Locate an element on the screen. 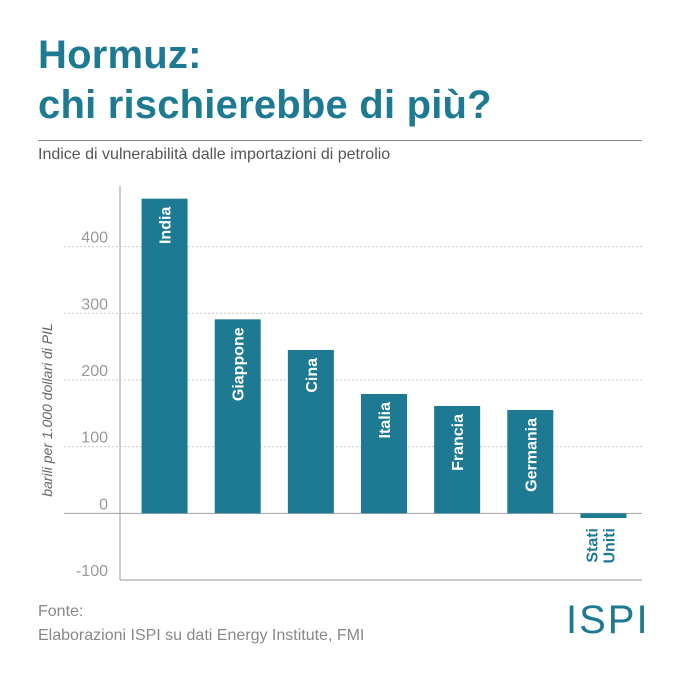 The width and height of the screenshot is (680, 680). source-label: Fonte: is located at coordinates (61, 611).